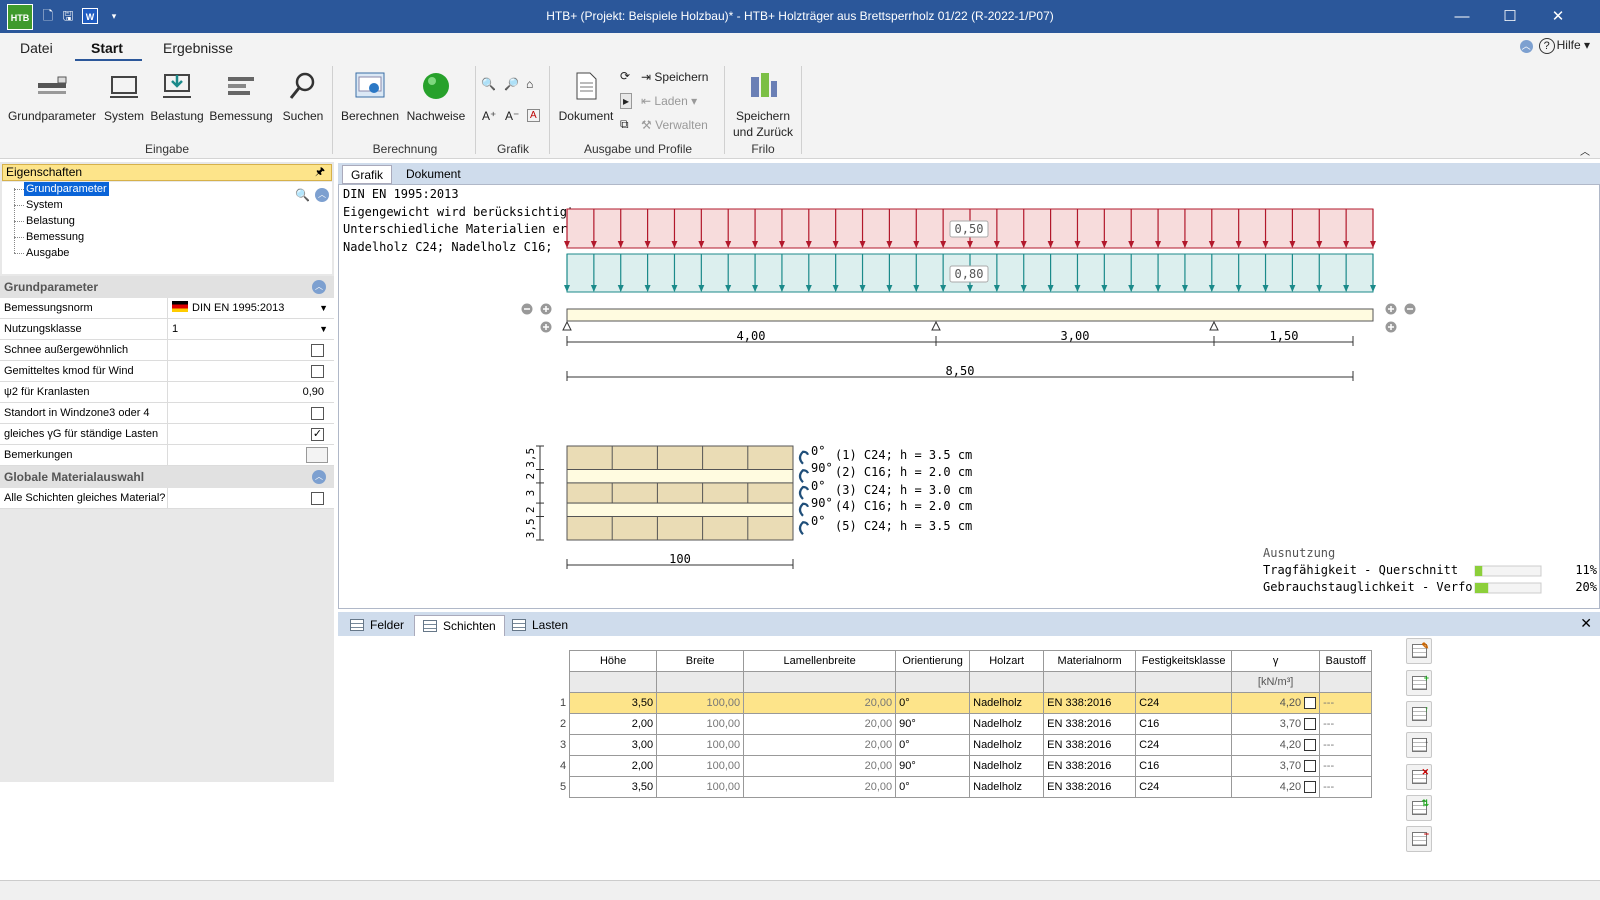 This screenshot has width=1600, height=900. Describe the element at coordinates (436, 95) in the screenshot. I see `nachweise-button: Nachweise` at that location.